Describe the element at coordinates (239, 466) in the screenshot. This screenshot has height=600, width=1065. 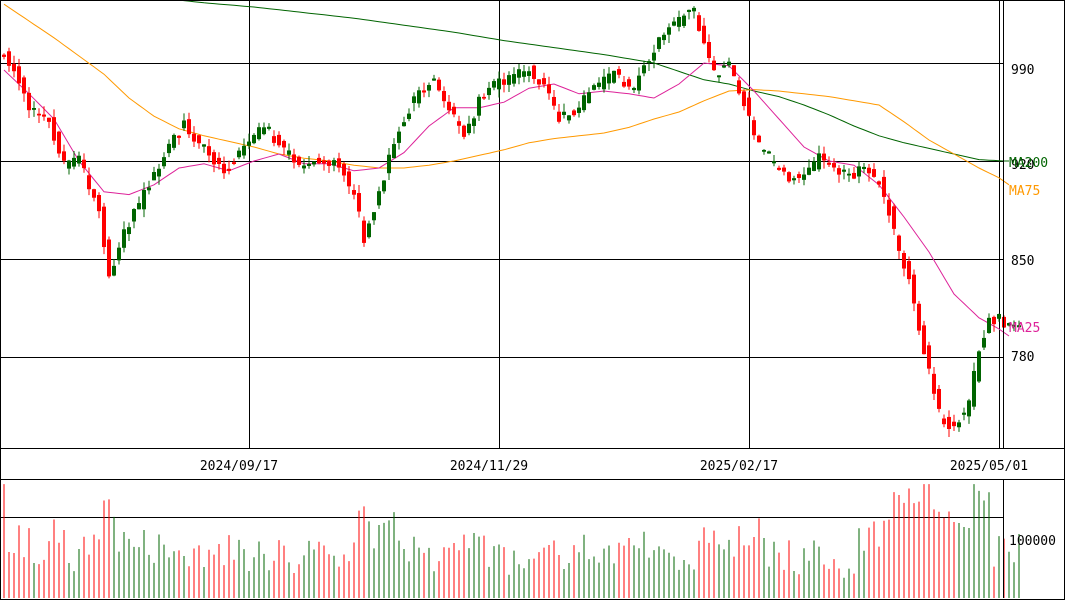
I see `date-tick-label: 2024/09/17` at that location.